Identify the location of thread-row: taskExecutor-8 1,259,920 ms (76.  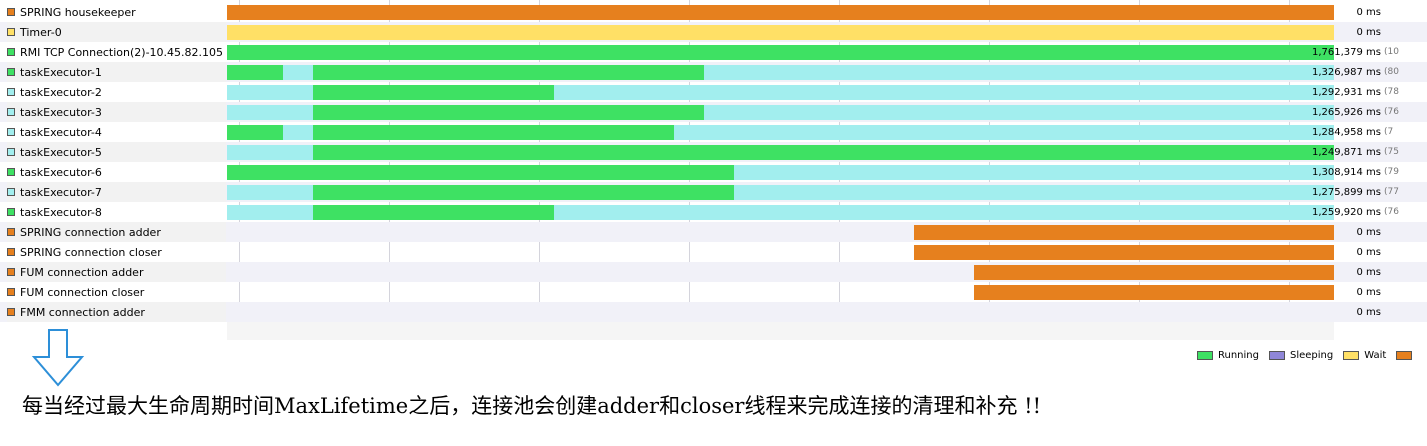
(713, 212).